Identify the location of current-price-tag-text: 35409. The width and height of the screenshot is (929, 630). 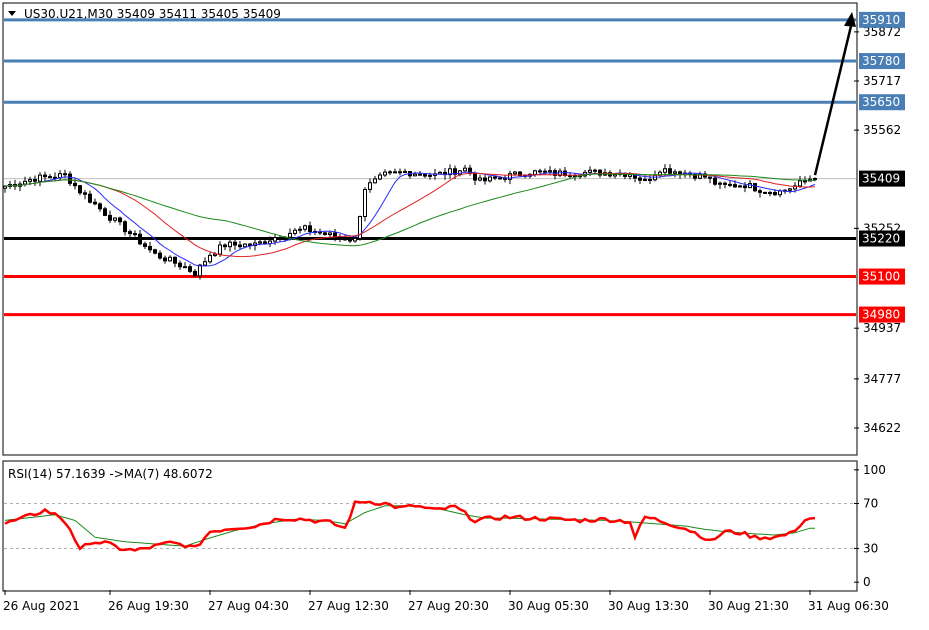
(881, 179).